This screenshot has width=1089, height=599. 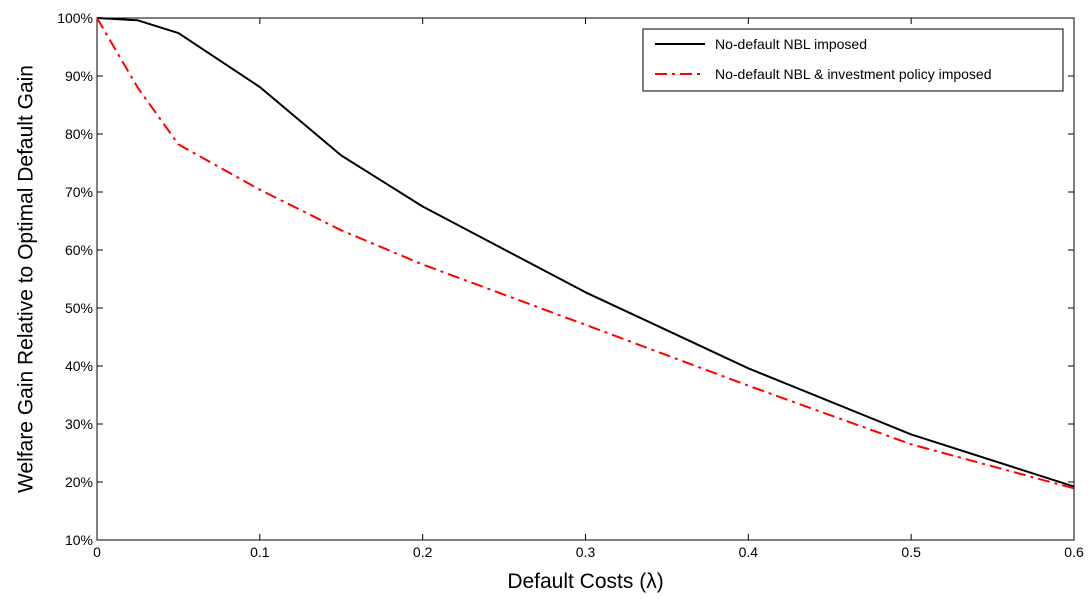 I want to click on y-tick-label: 40%, so click(x=79, y=366).